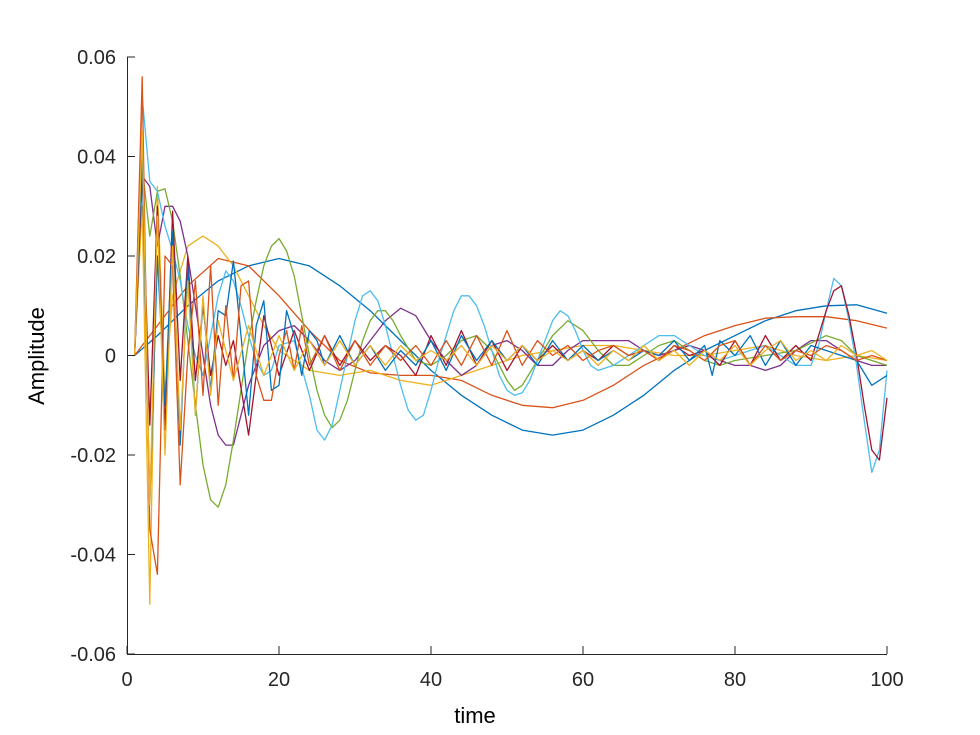  Describe the element at coordinates (279, 680) in the screenshot. I see `x-tick-label: 20` at that location.